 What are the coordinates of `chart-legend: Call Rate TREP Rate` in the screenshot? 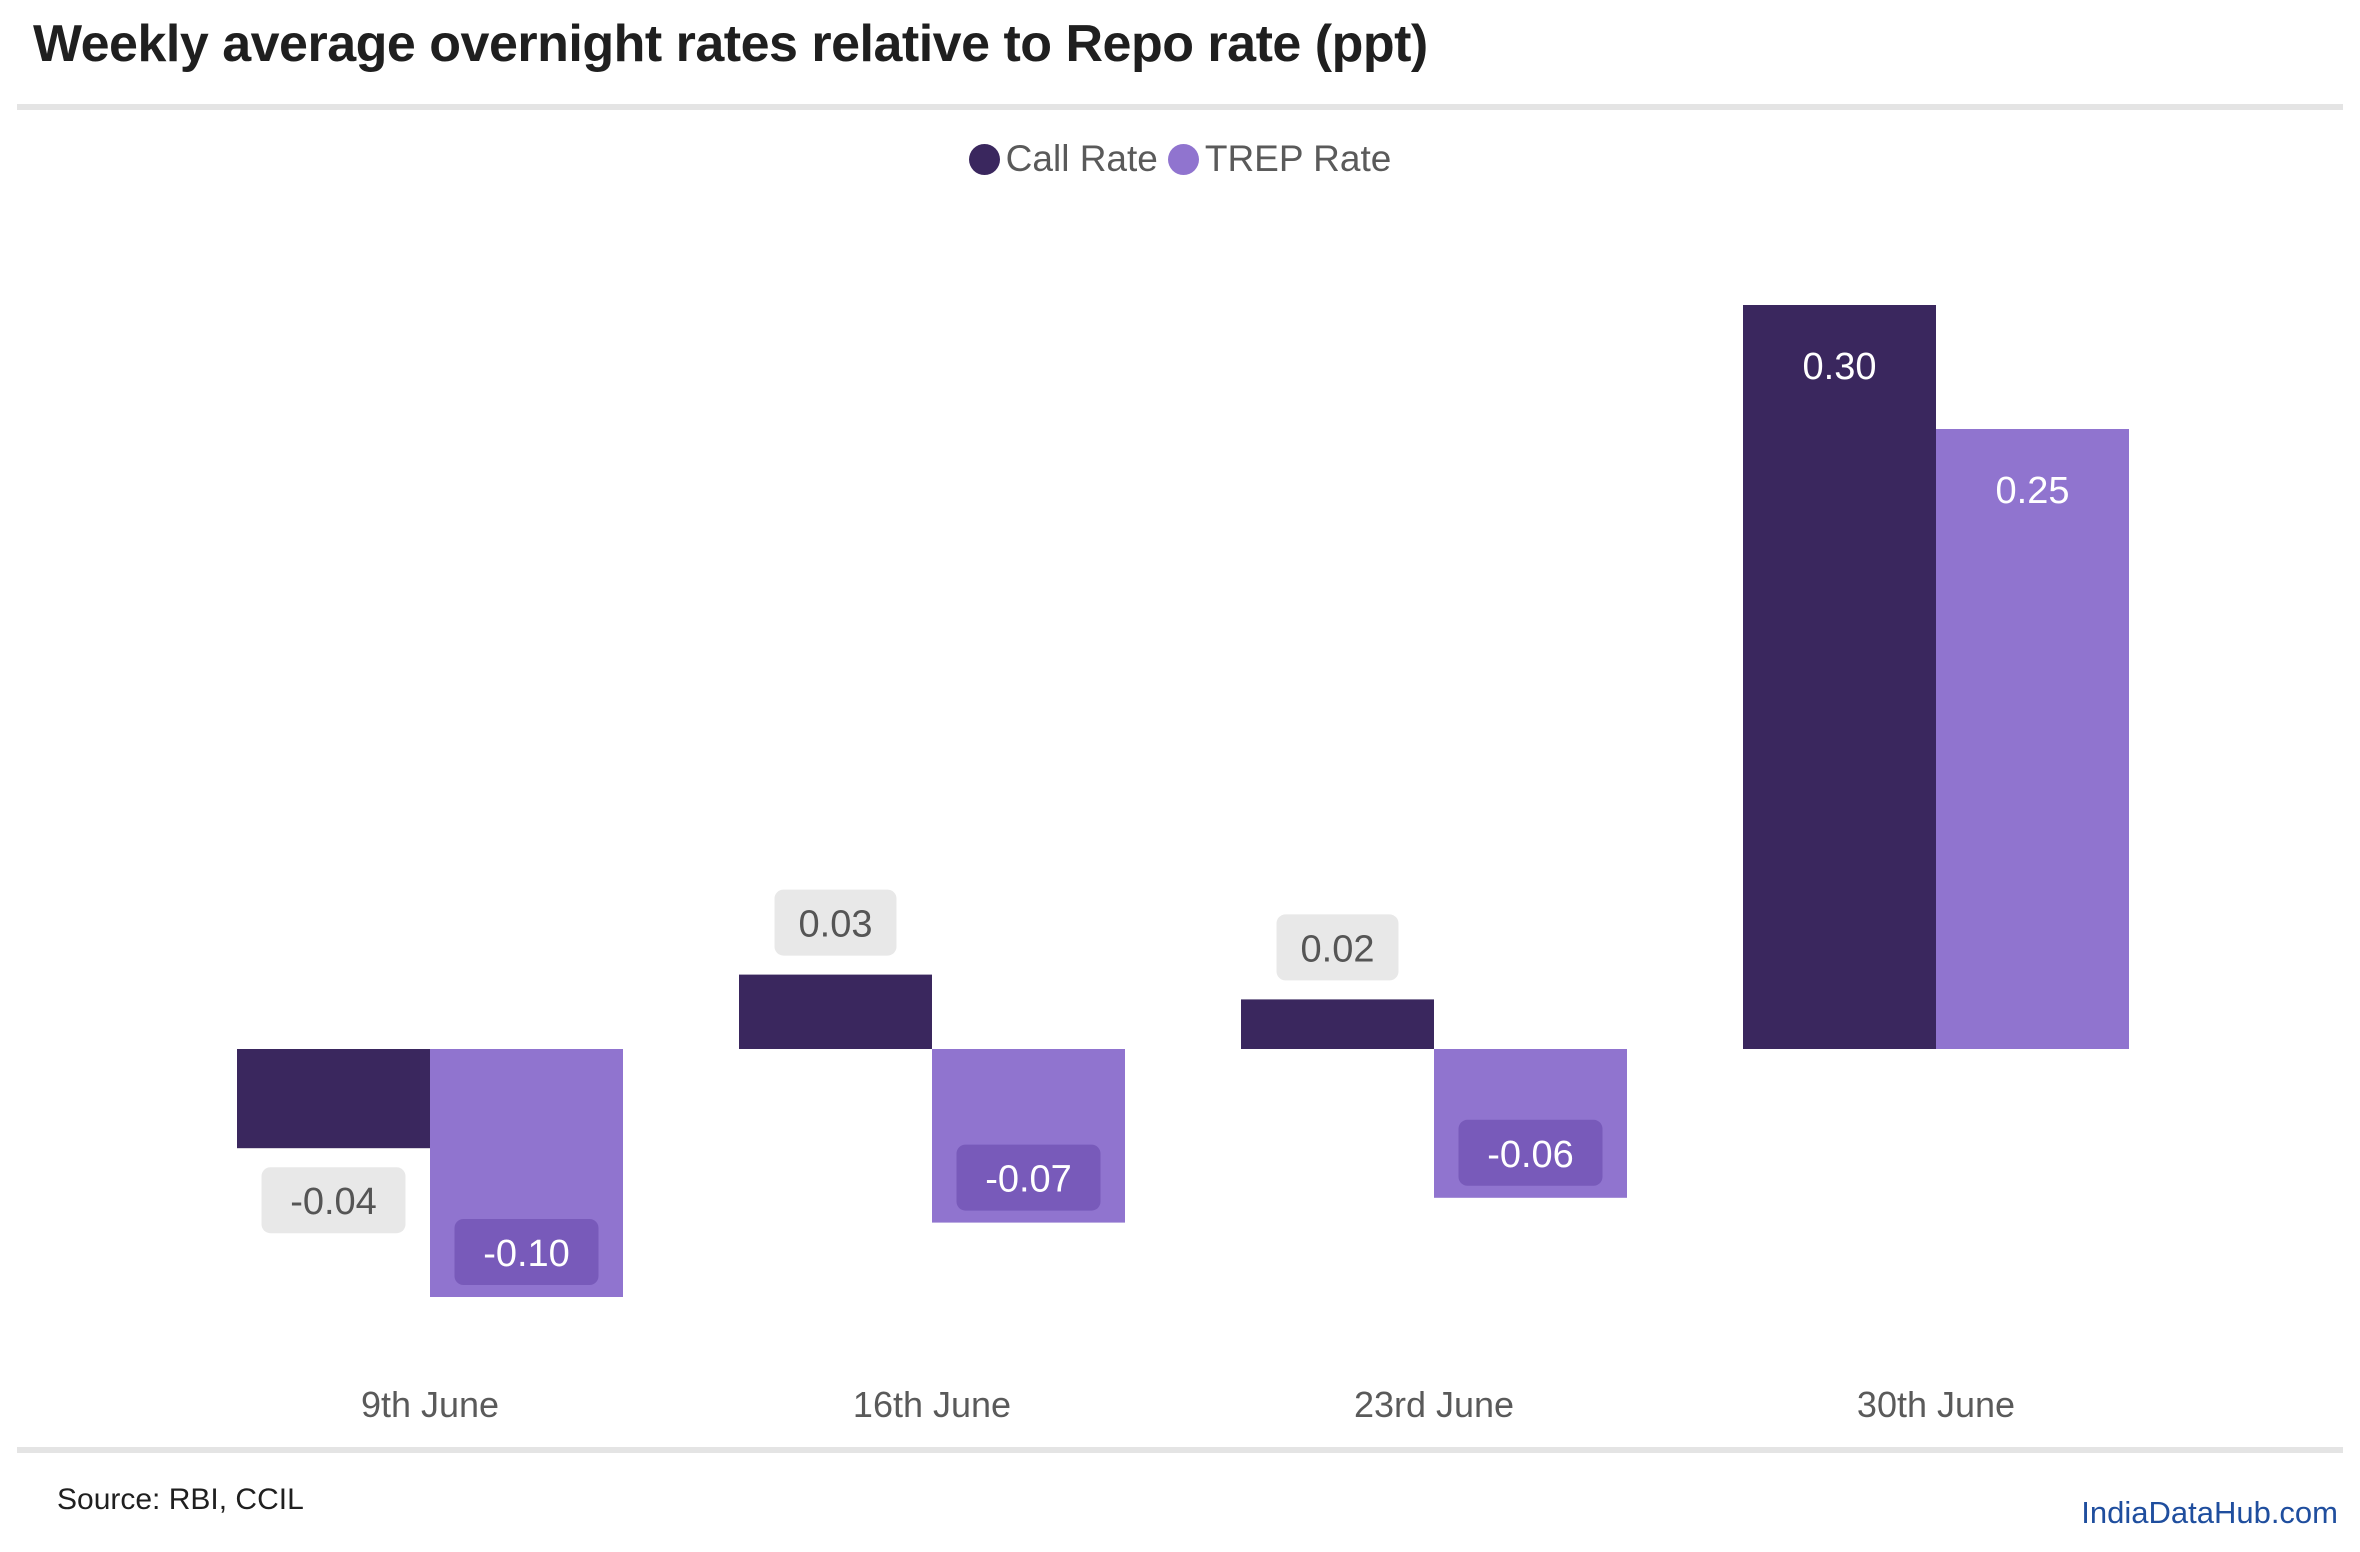 It's located at (1180, 159).